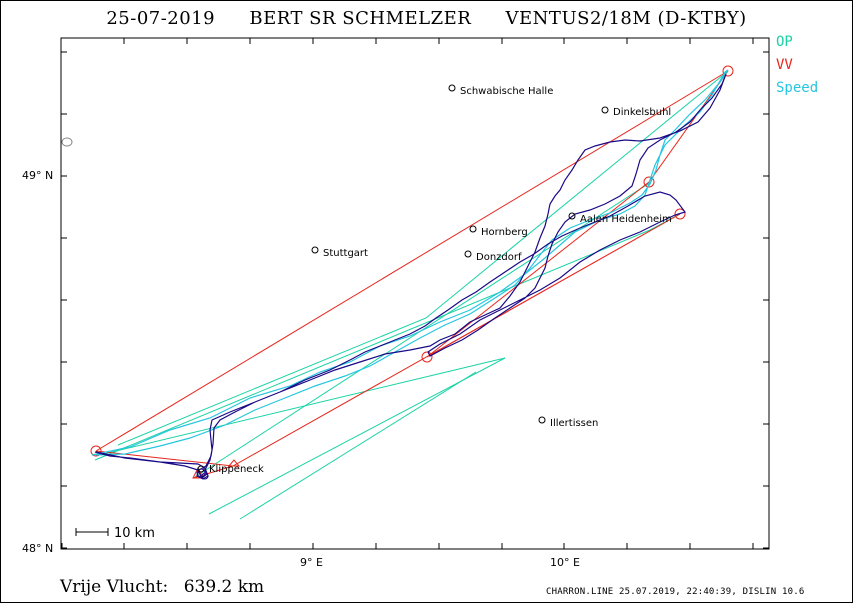 This screenshot has height=603, width=853. I want to click on lat-label-top: 49° N, so click(38, 175).